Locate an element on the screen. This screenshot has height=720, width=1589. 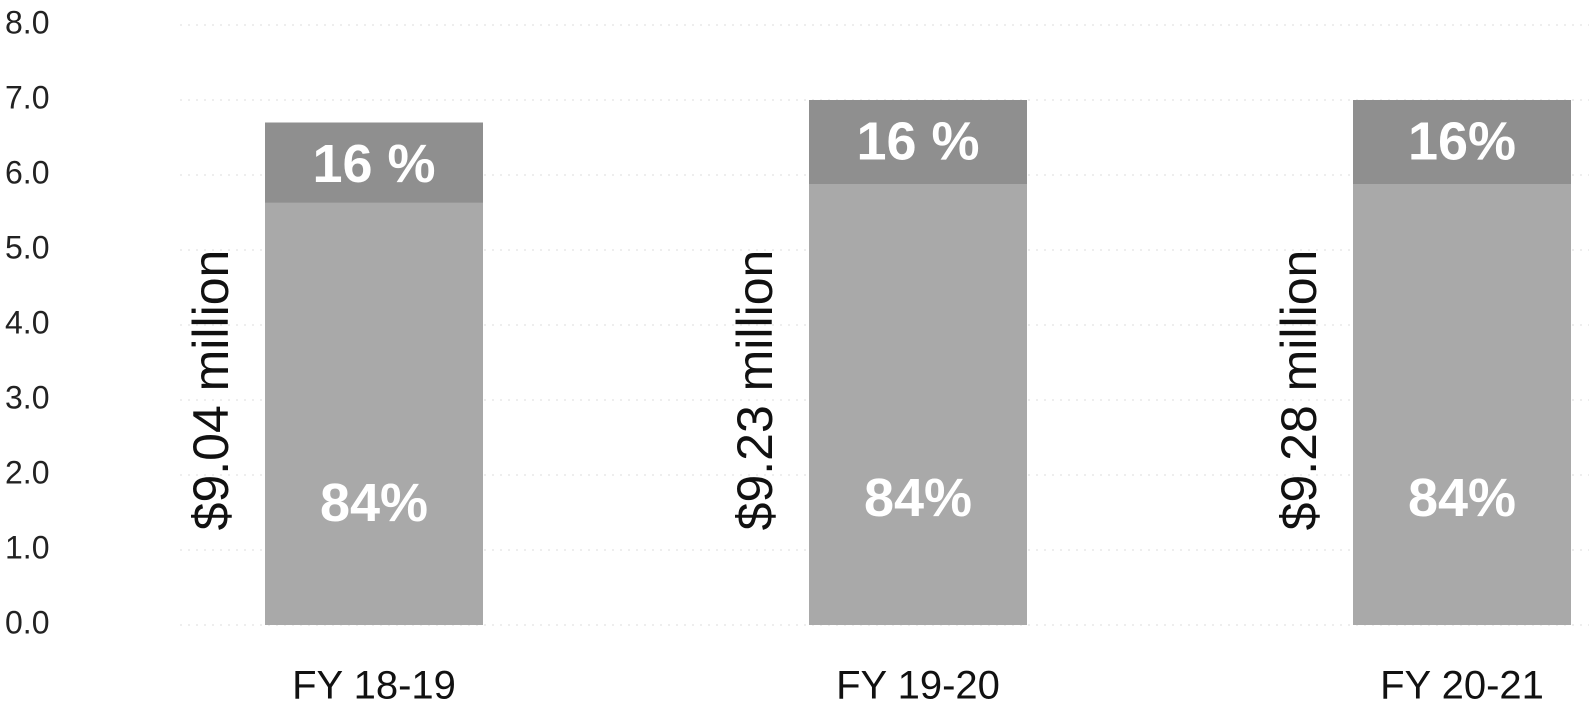
x-tick-label: FY 18-19 is located at coordinates (374, 686).